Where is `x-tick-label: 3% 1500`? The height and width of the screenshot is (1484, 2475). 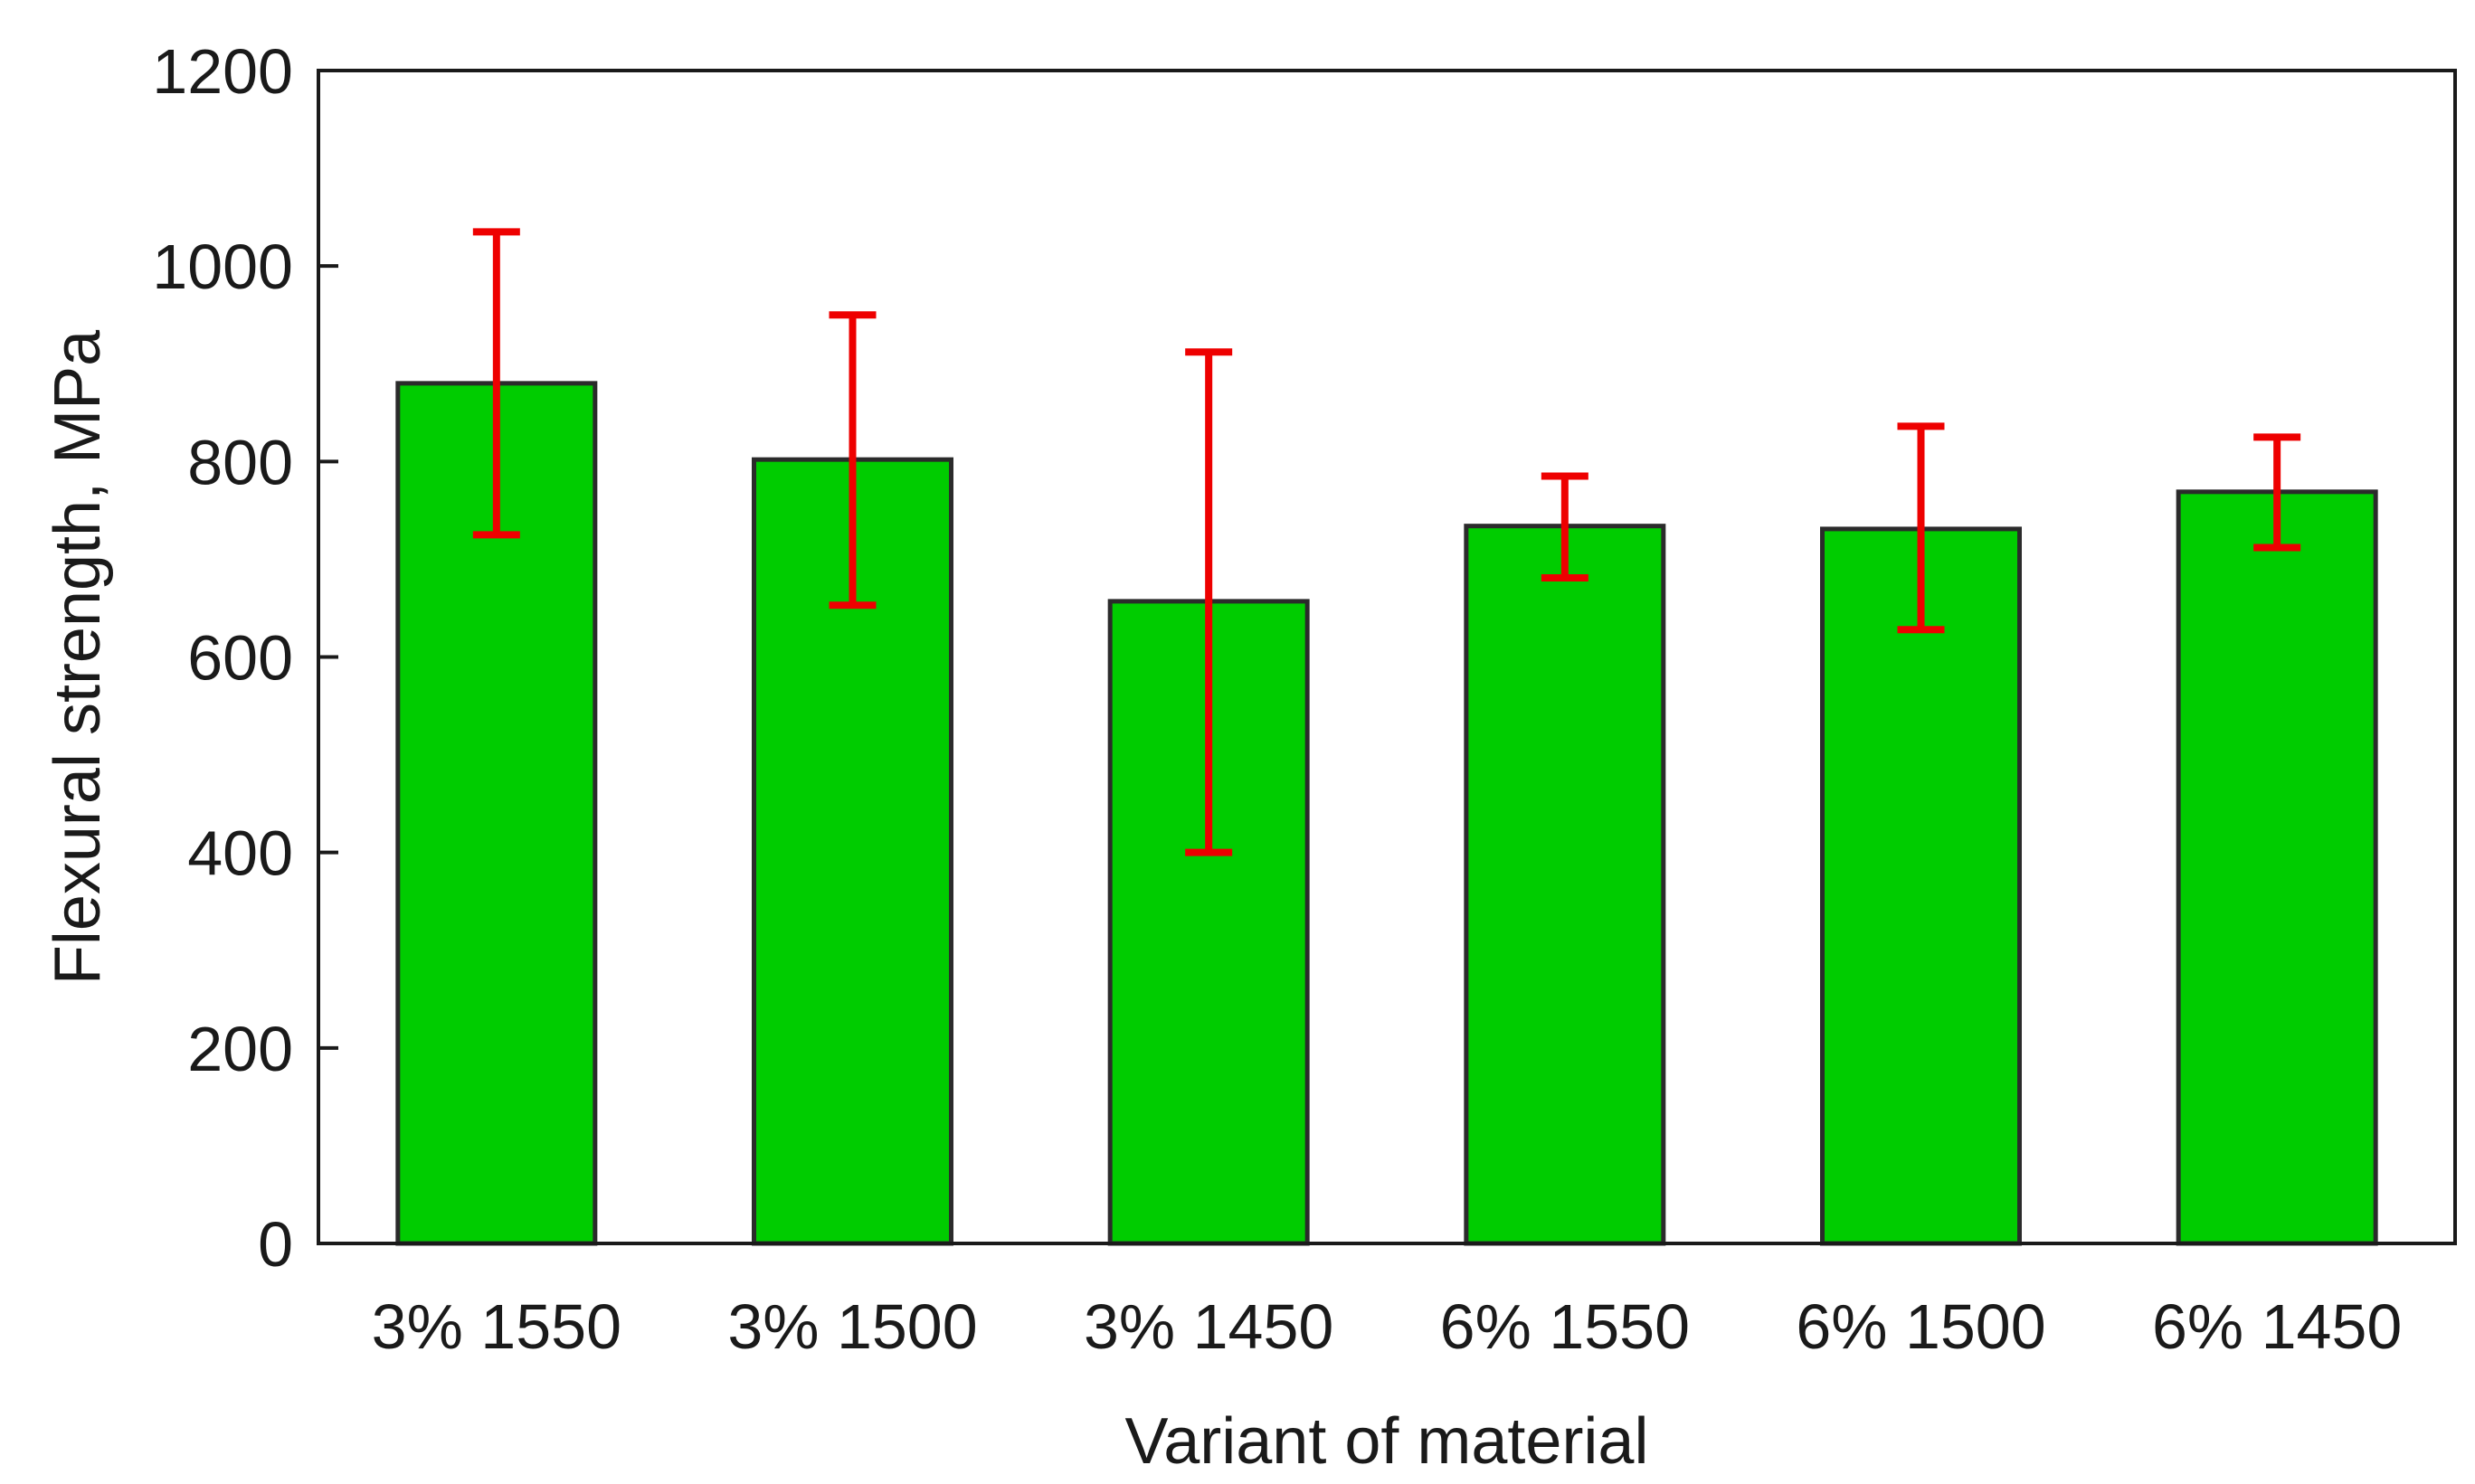
x-tick-label: 3% 1500 is located at coordinates (852, 1326).